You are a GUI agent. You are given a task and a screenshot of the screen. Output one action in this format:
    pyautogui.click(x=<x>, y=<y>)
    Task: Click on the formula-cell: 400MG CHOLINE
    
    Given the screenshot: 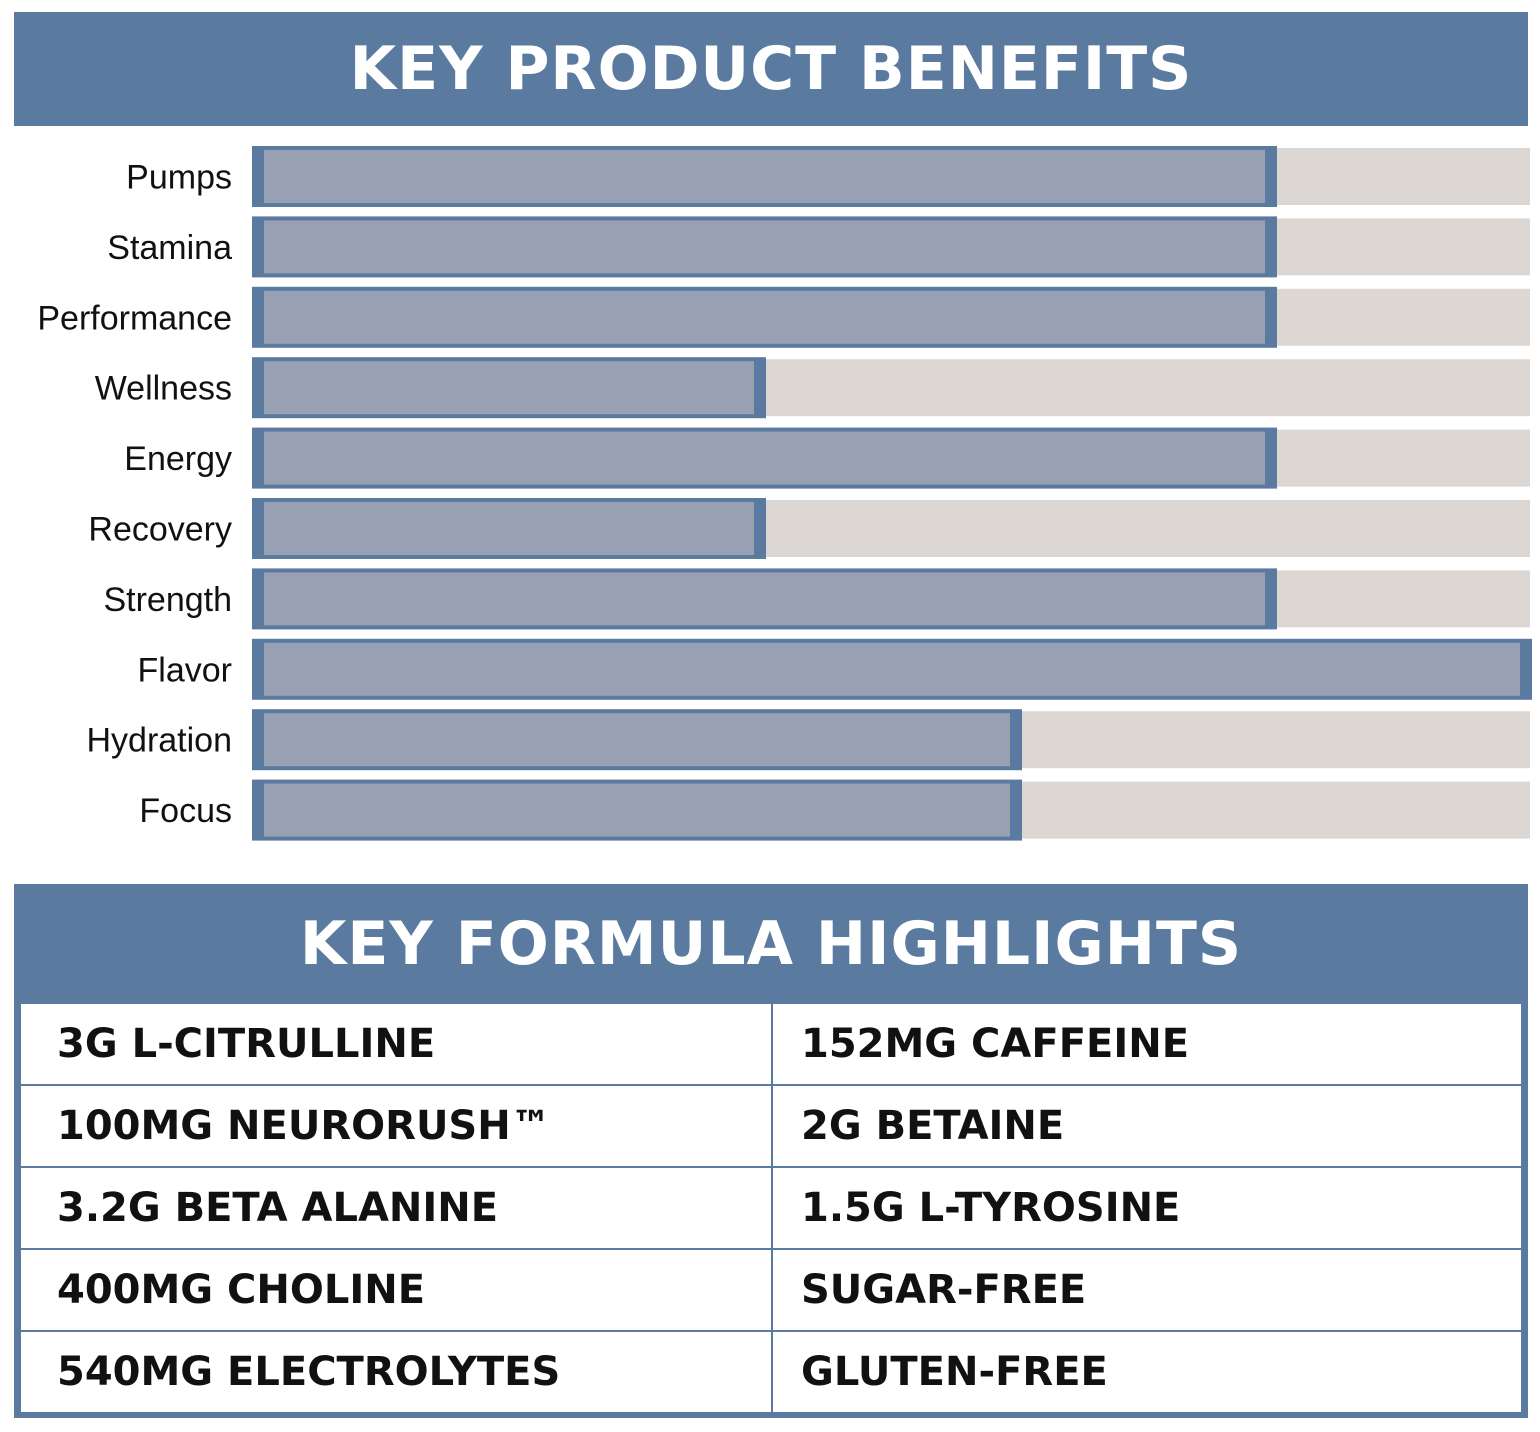 What is the action you would take?
    pyautogui.click(x=396, y=1290)
    